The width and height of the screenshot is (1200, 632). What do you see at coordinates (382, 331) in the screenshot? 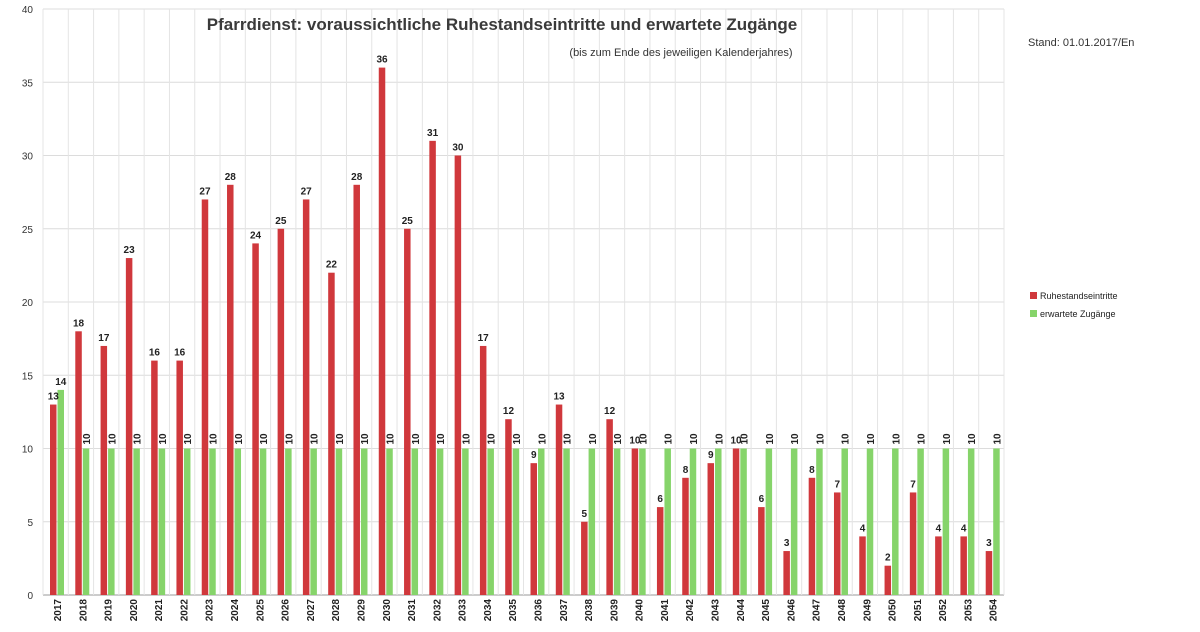
I see `bar-ruhestand-2030` at bounding box center [382, 331].